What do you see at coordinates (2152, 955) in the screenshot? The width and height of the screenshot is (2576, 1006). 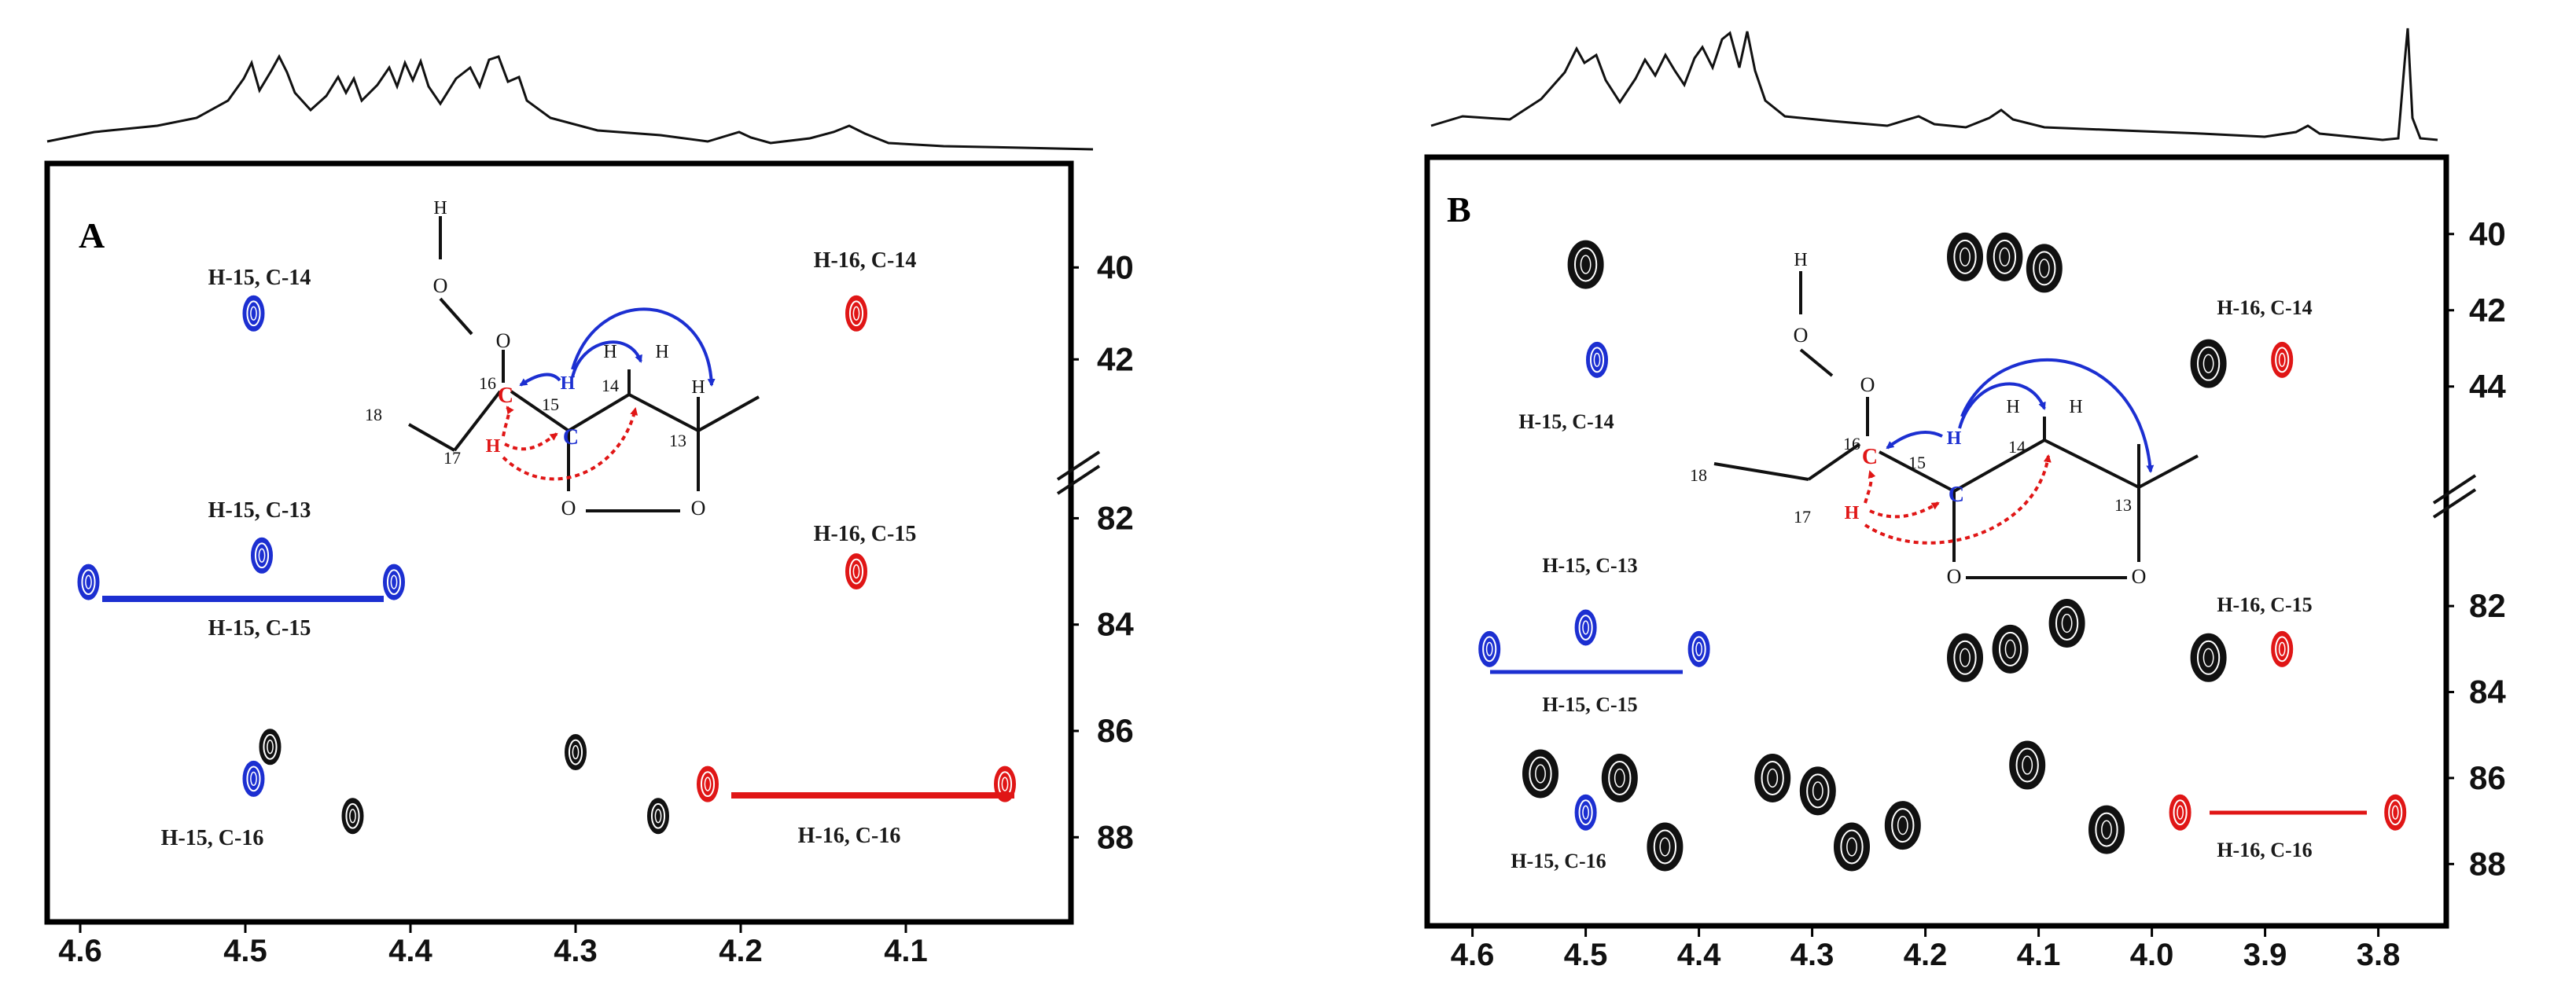 I see `panel-b-x-tick-label: 4.0` at bounding box center [2152, 955].